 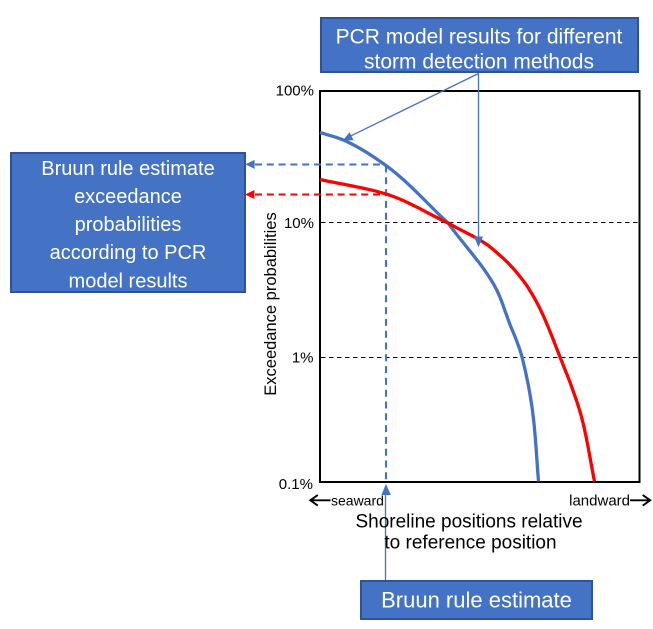 I want to click on svg-text: probabilities, so click(x=128, y=225).